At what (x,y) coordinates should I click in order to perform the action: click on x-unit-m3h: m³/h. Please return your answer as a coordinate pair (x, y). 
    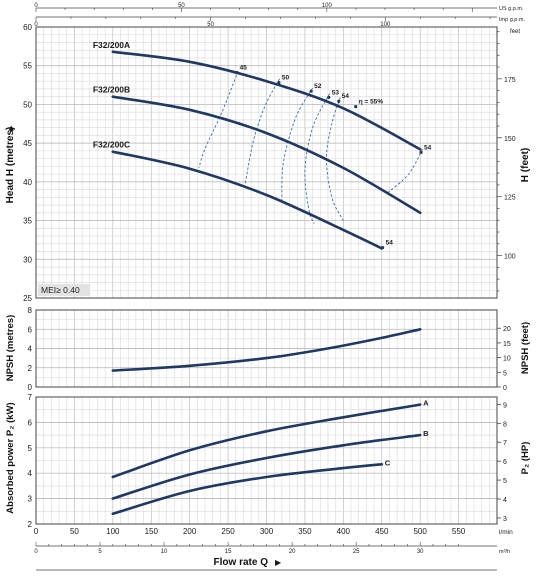
    Looking at the image, I should click on (504, 552).